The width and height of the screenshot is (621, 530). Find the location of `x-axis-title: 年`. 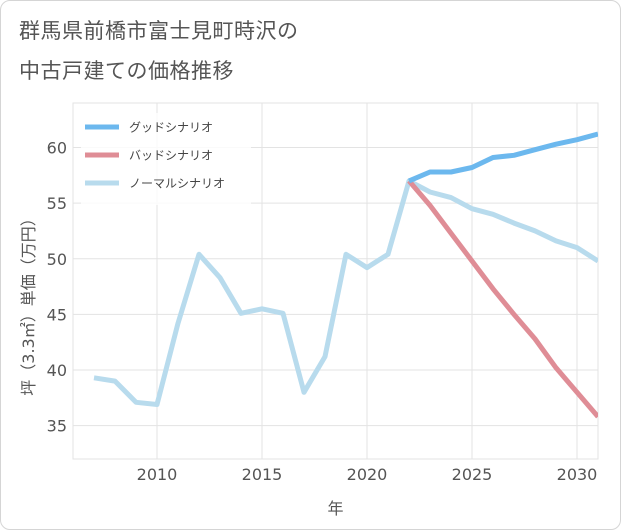

x-axis-title: 年 is located at coordinates (335, 508).